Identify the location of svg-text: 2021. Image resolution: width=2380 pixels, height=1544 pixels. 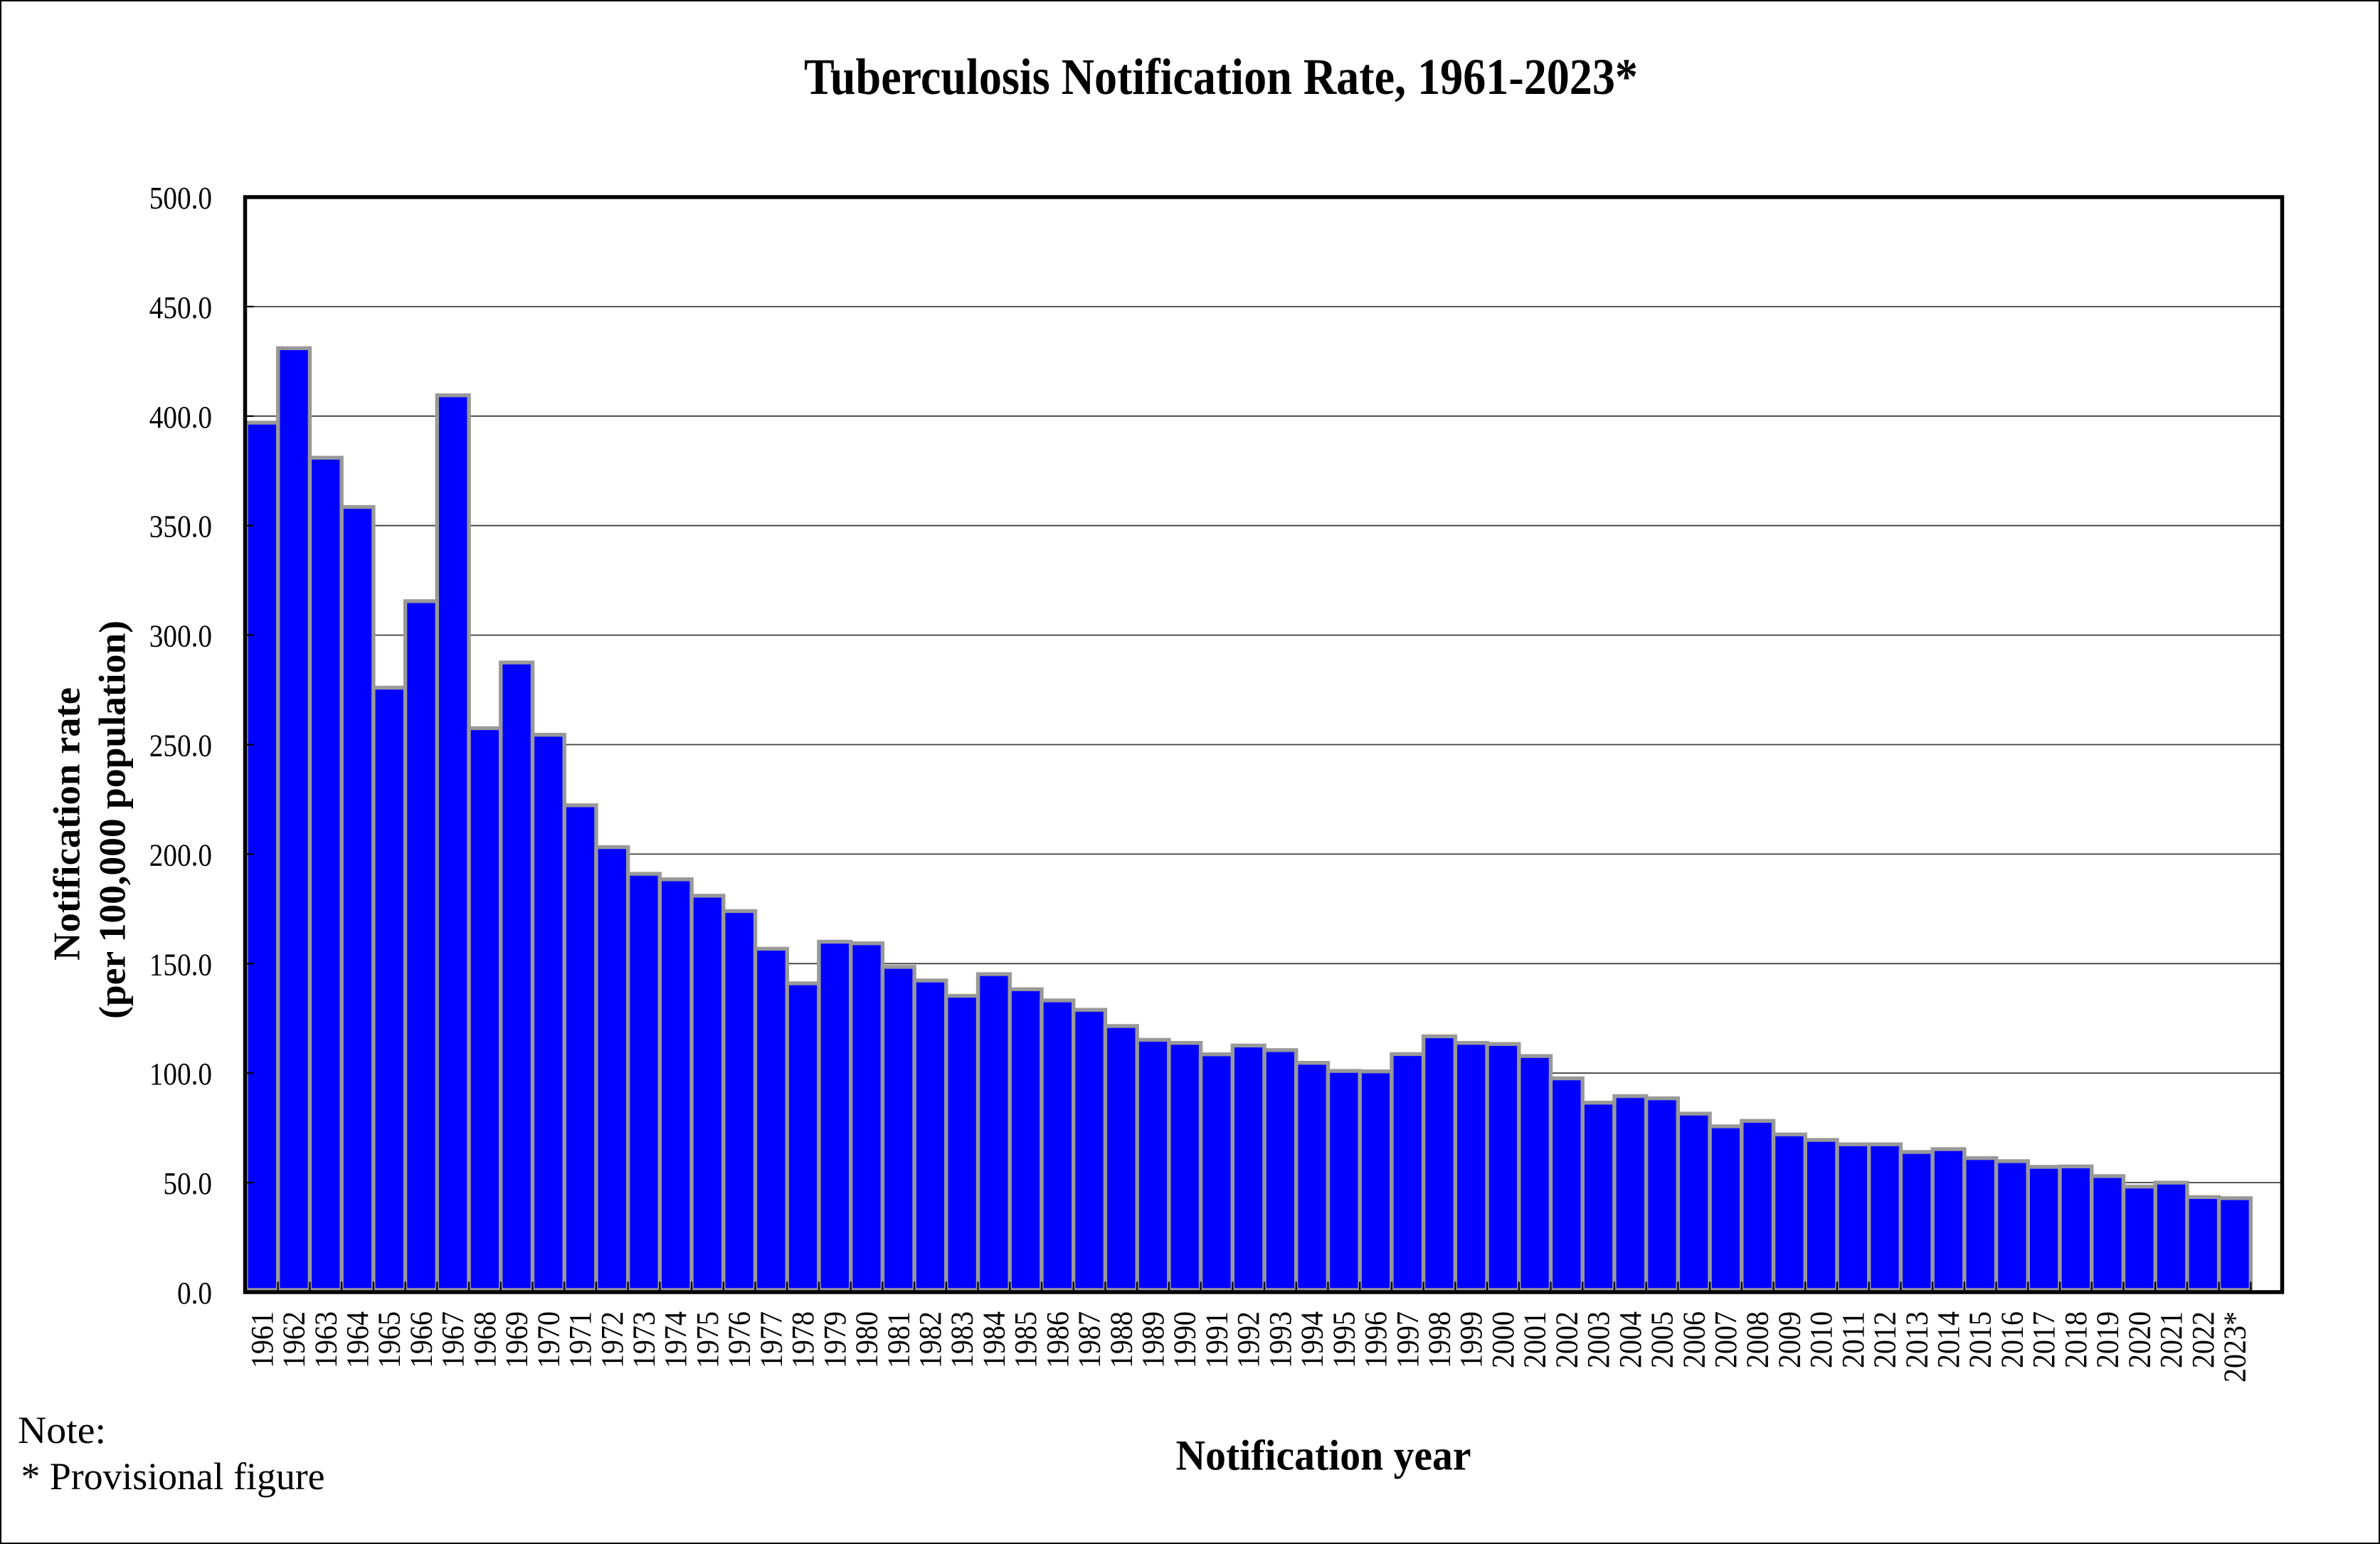
(2171, 1339).